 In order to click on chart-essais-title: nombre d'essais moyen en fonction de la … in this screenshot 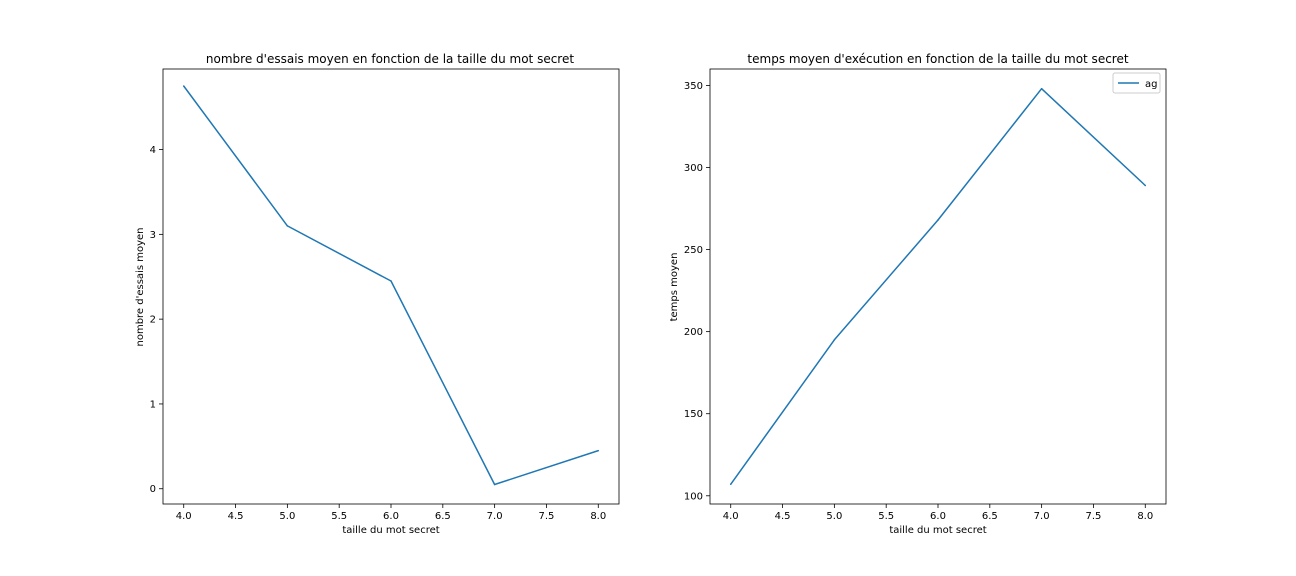, I will do `click(390, 59)`.